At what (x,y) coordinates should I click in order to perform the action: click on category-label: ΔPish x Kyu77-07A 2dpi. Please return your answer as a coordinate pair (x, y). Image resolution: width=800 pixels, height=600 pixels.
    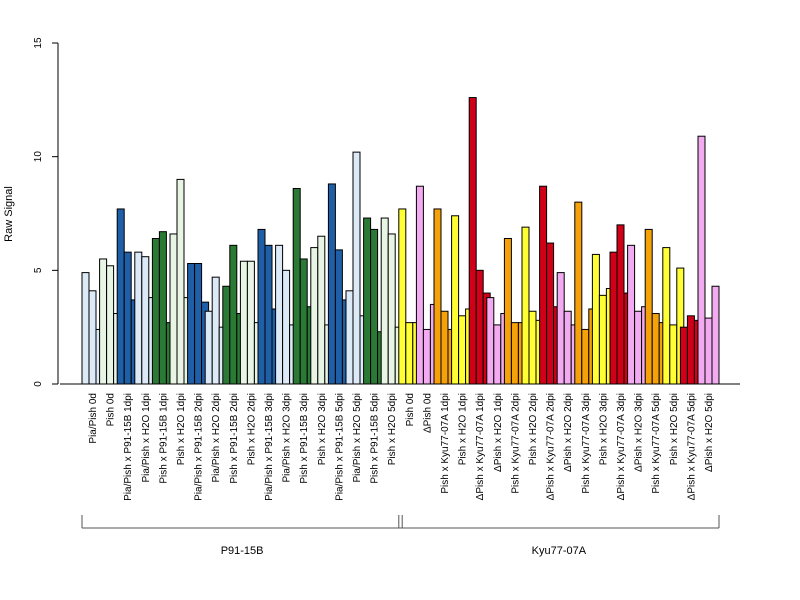
    Looking at the image, I should click on (551, 446).